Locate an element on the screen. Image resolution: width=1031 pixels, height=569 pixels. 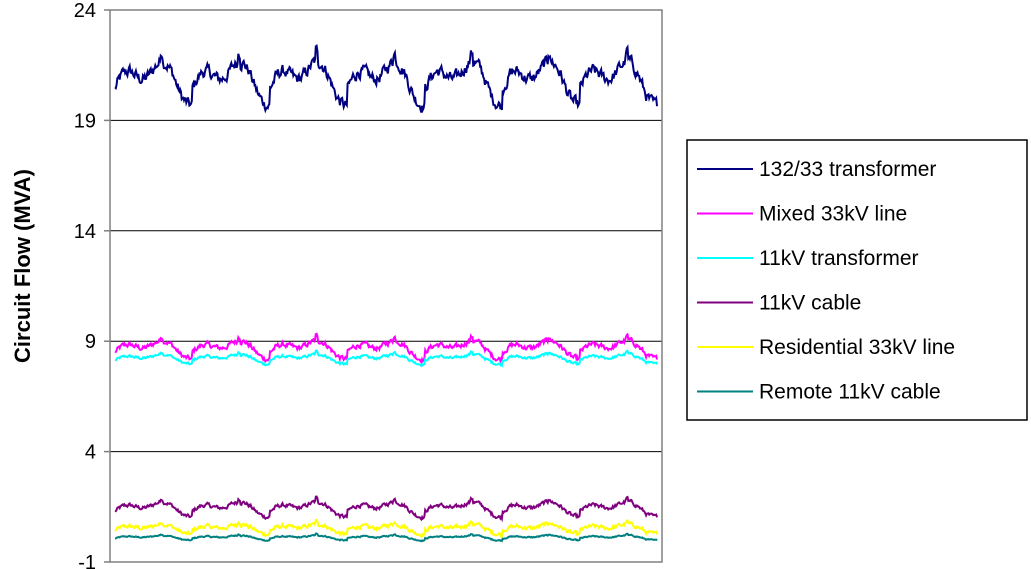
y-tick-label: 4 is located at coordinates (90, 453).